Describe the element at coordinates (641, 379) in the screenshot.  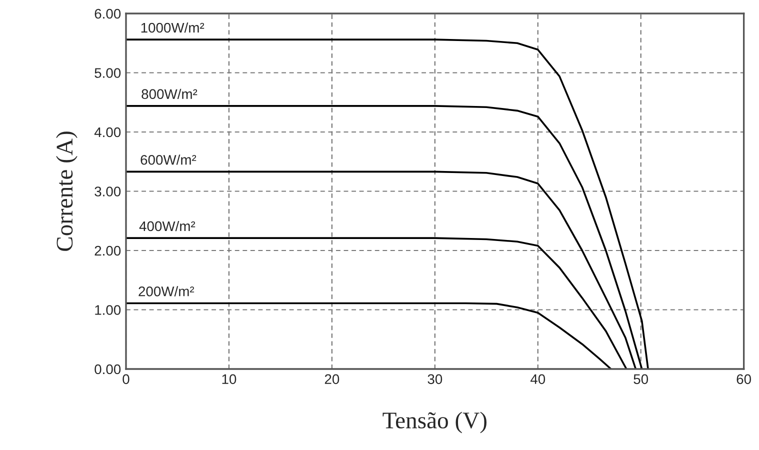
I see `x-tick-label: 50` at that location.